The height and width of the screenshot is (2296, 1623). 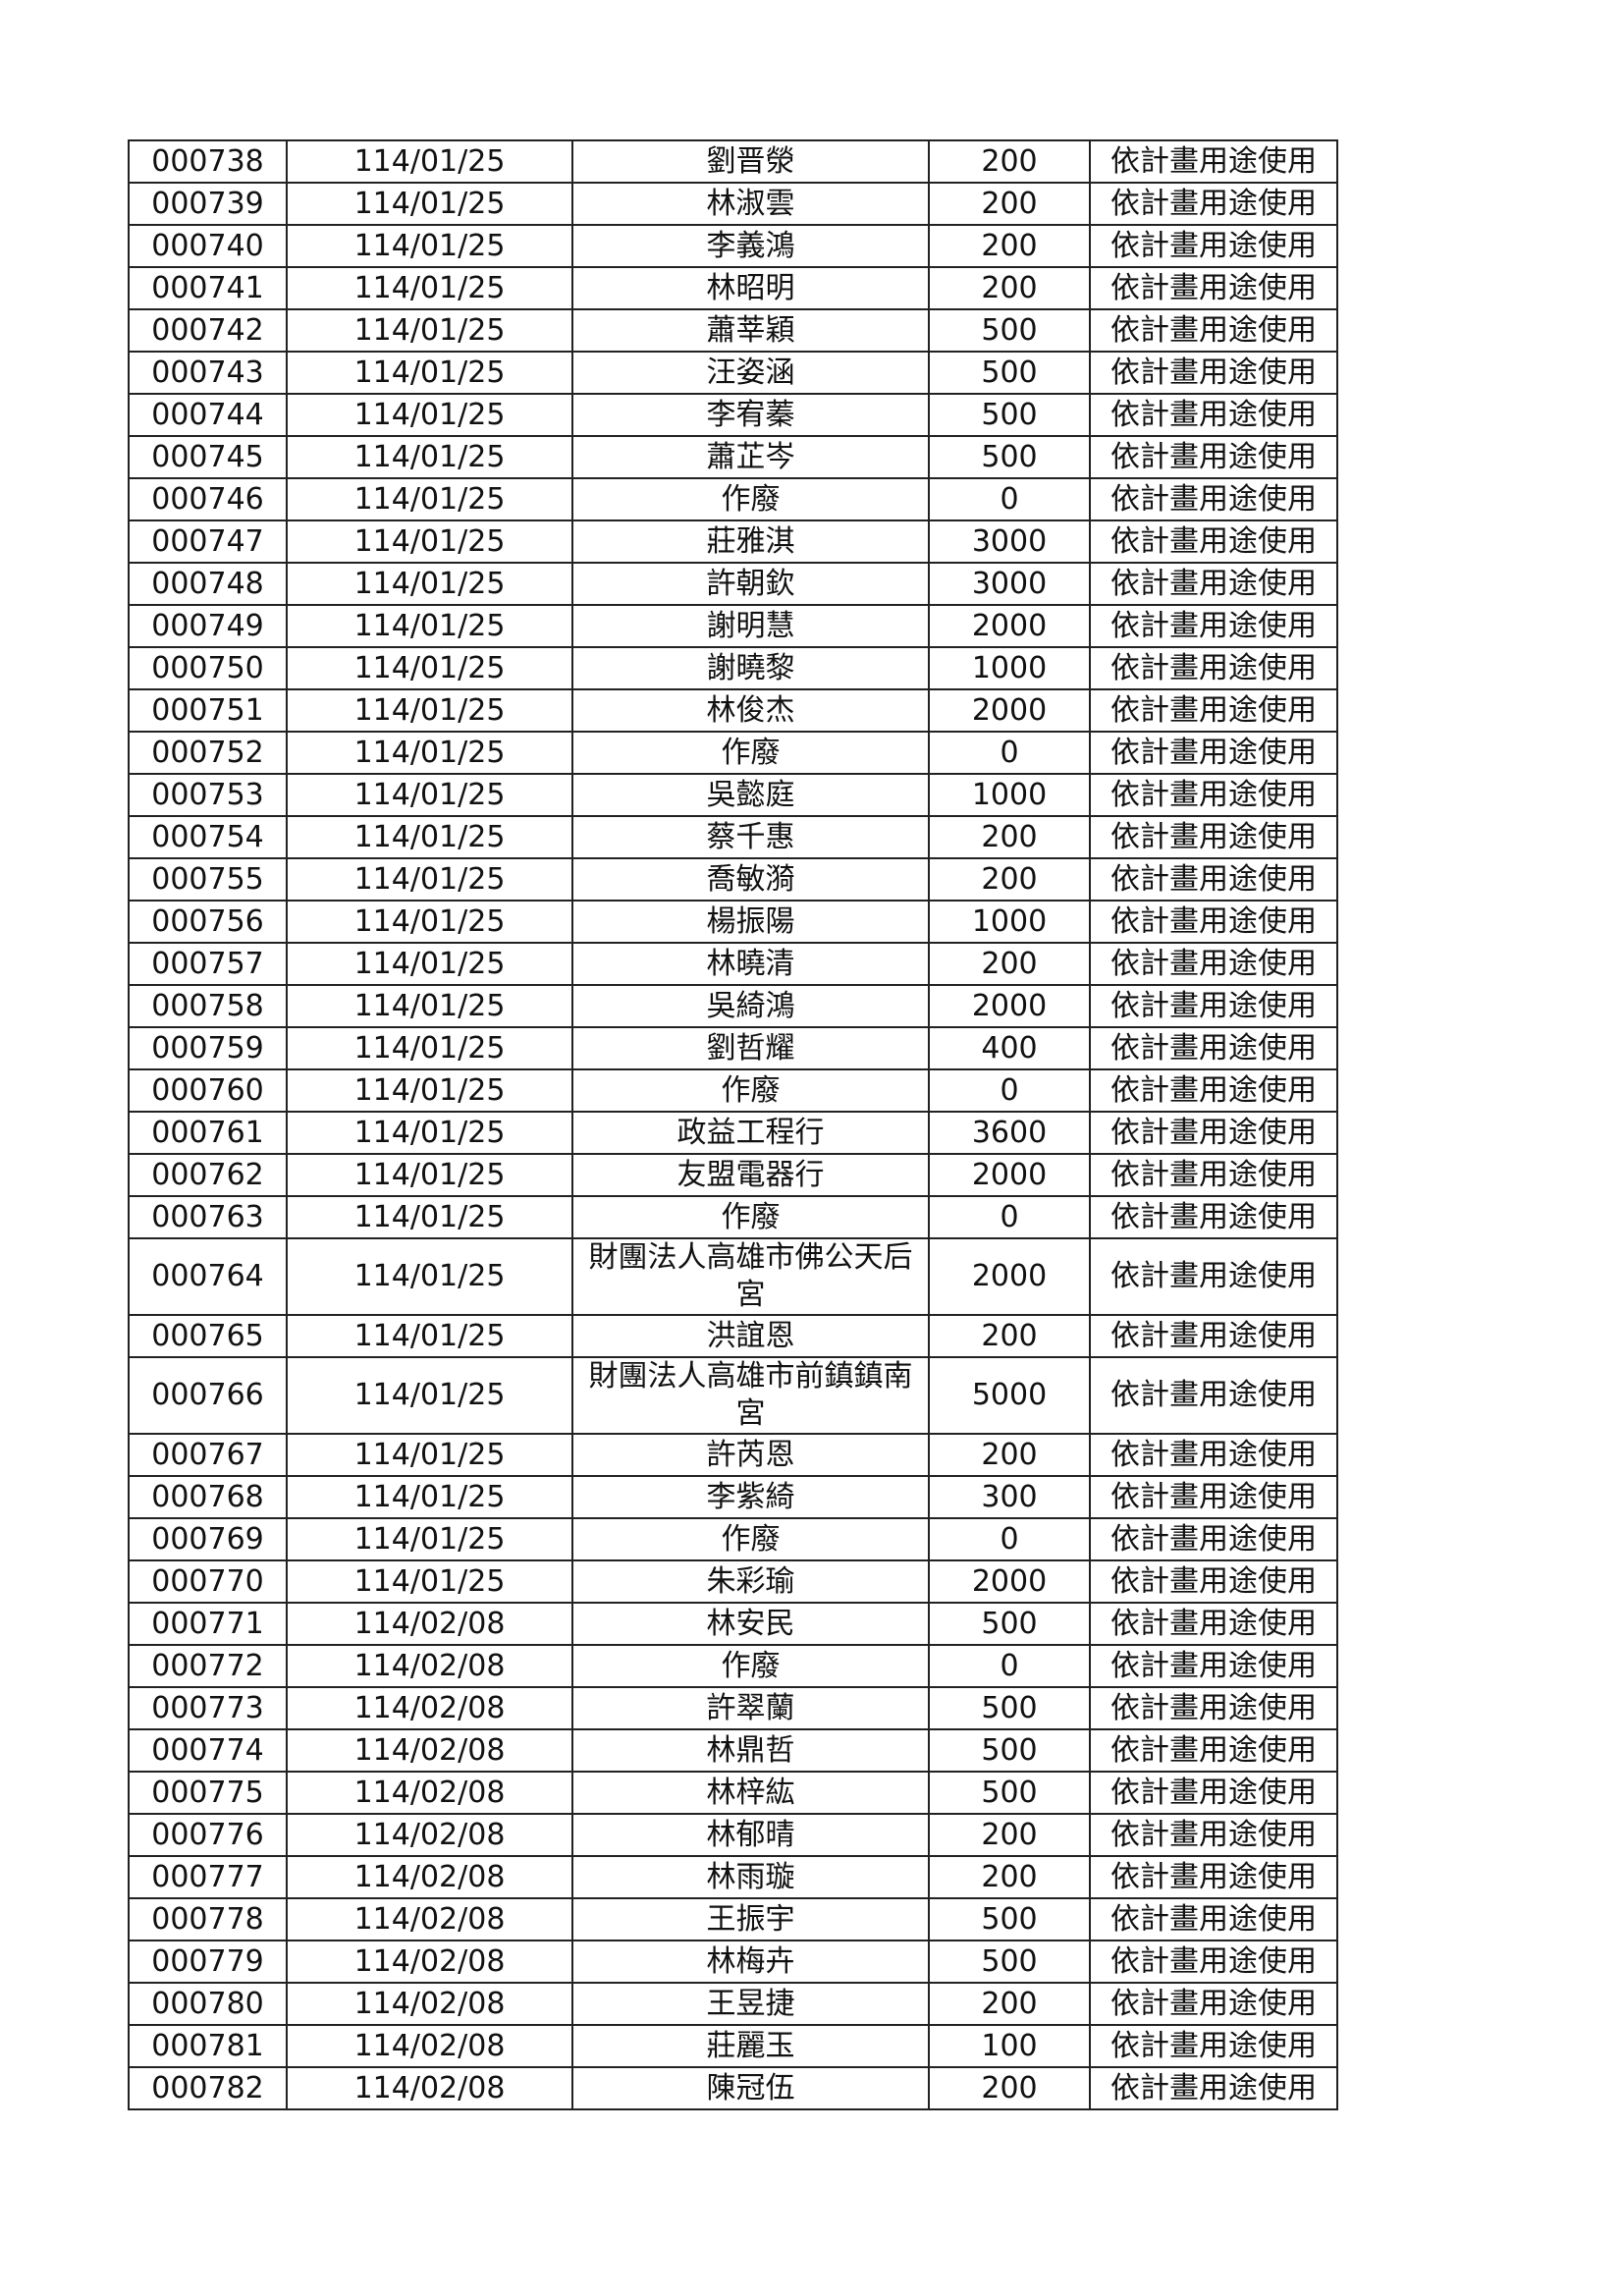 I want to click on table-row: 000779 114/02/08 林梅卉 500 依計畫用途使用, so click(x=733, y=1962).